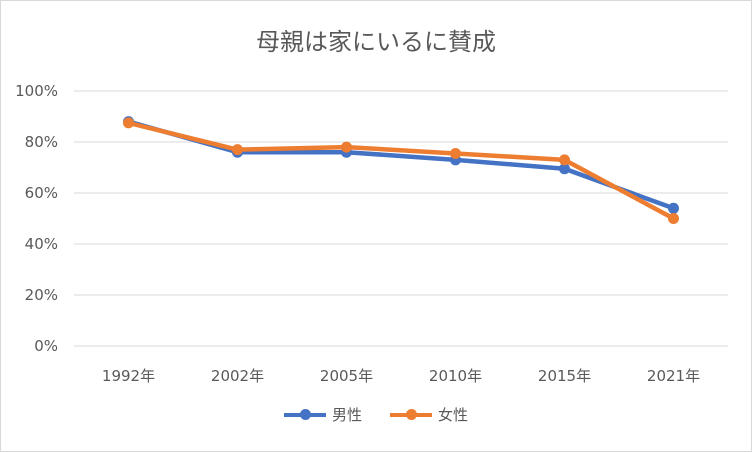 Image resolution: width=752 pixels, height=452 pixels. Describe the element at coordinates (376, 414) in the screenshot. I see `legend: 男性 女性` at that location.